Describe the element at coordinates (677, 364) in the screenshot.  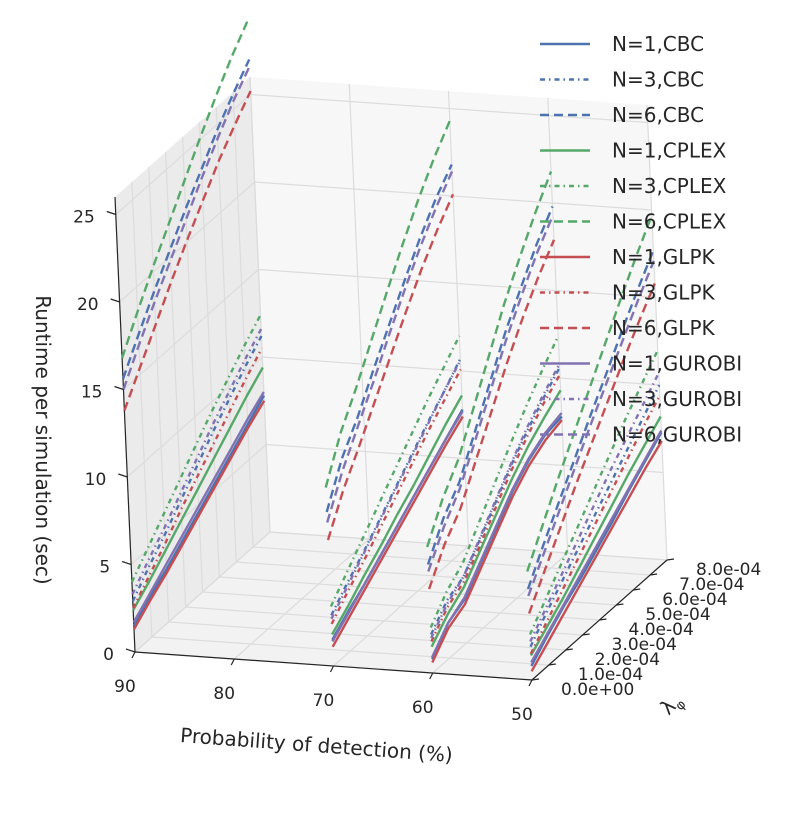
I see `legend-label: N=1,GUROBI` at that location.